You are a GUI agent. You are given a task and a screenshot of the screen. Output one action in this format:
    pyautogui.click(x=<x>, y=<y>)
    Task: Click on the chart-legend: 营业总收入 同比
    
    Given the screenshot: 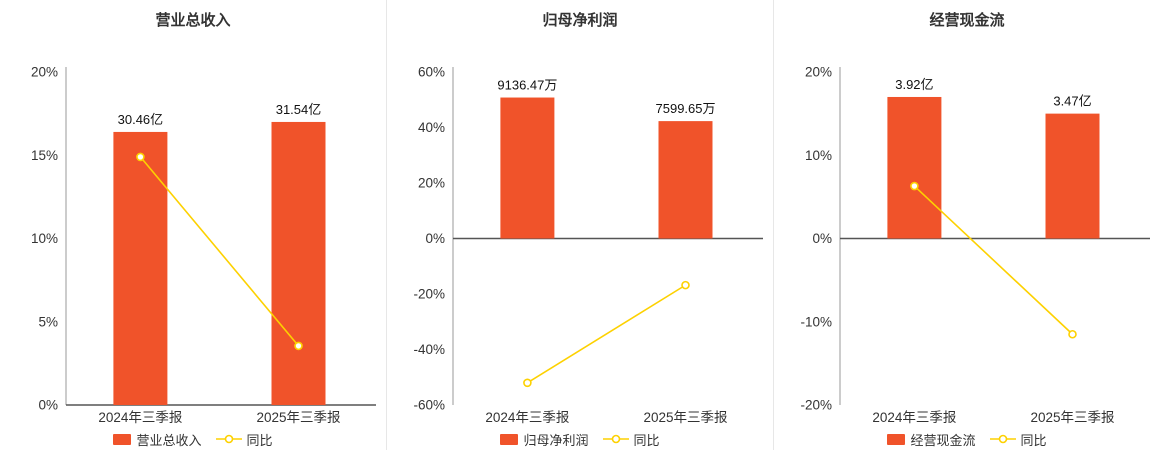 What is the action you would take?
    pyautogui.click(x=193, y=439)
    